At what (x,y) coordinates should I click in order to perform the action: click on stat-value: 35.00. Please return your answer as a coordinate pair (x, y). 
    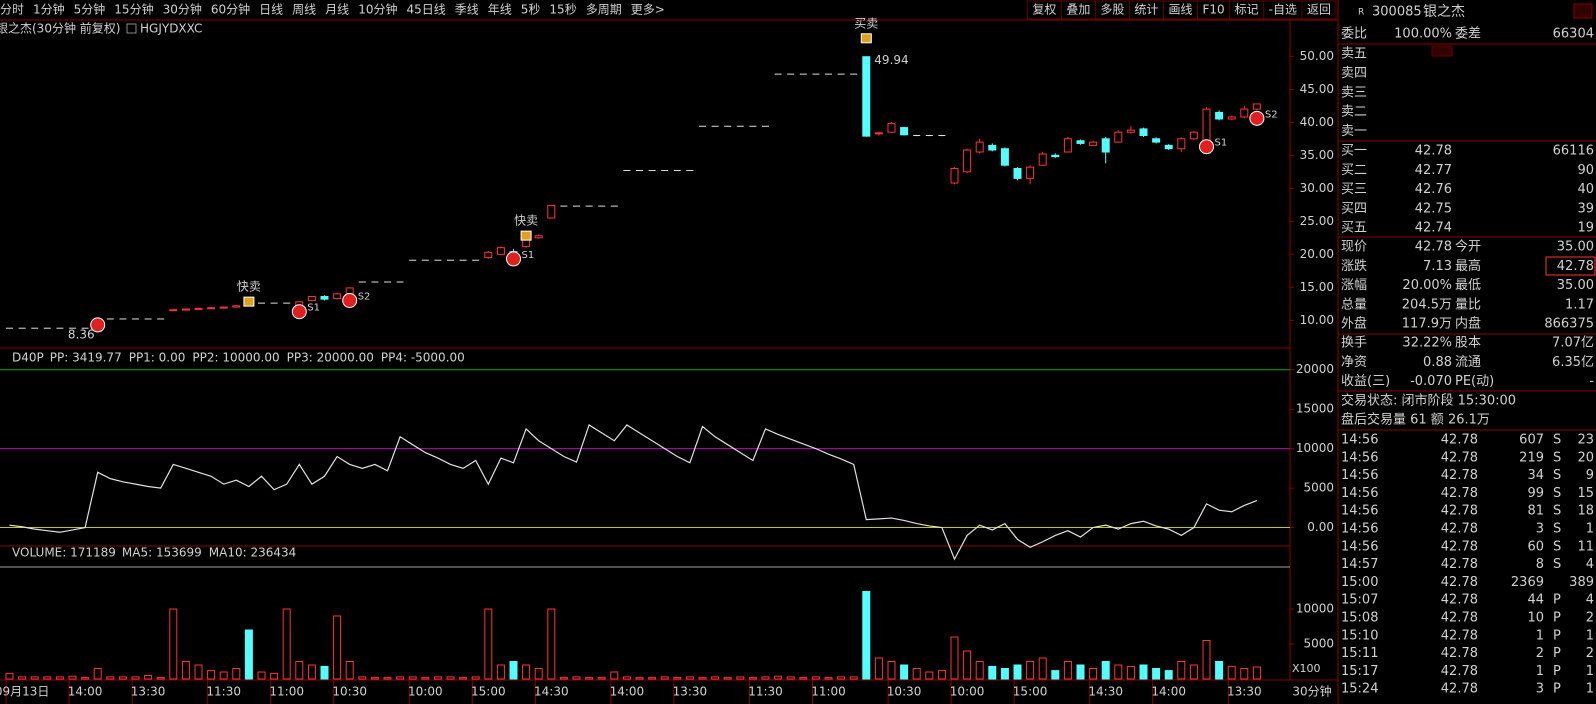
    Looking at the image, I should click on (1575, 285).